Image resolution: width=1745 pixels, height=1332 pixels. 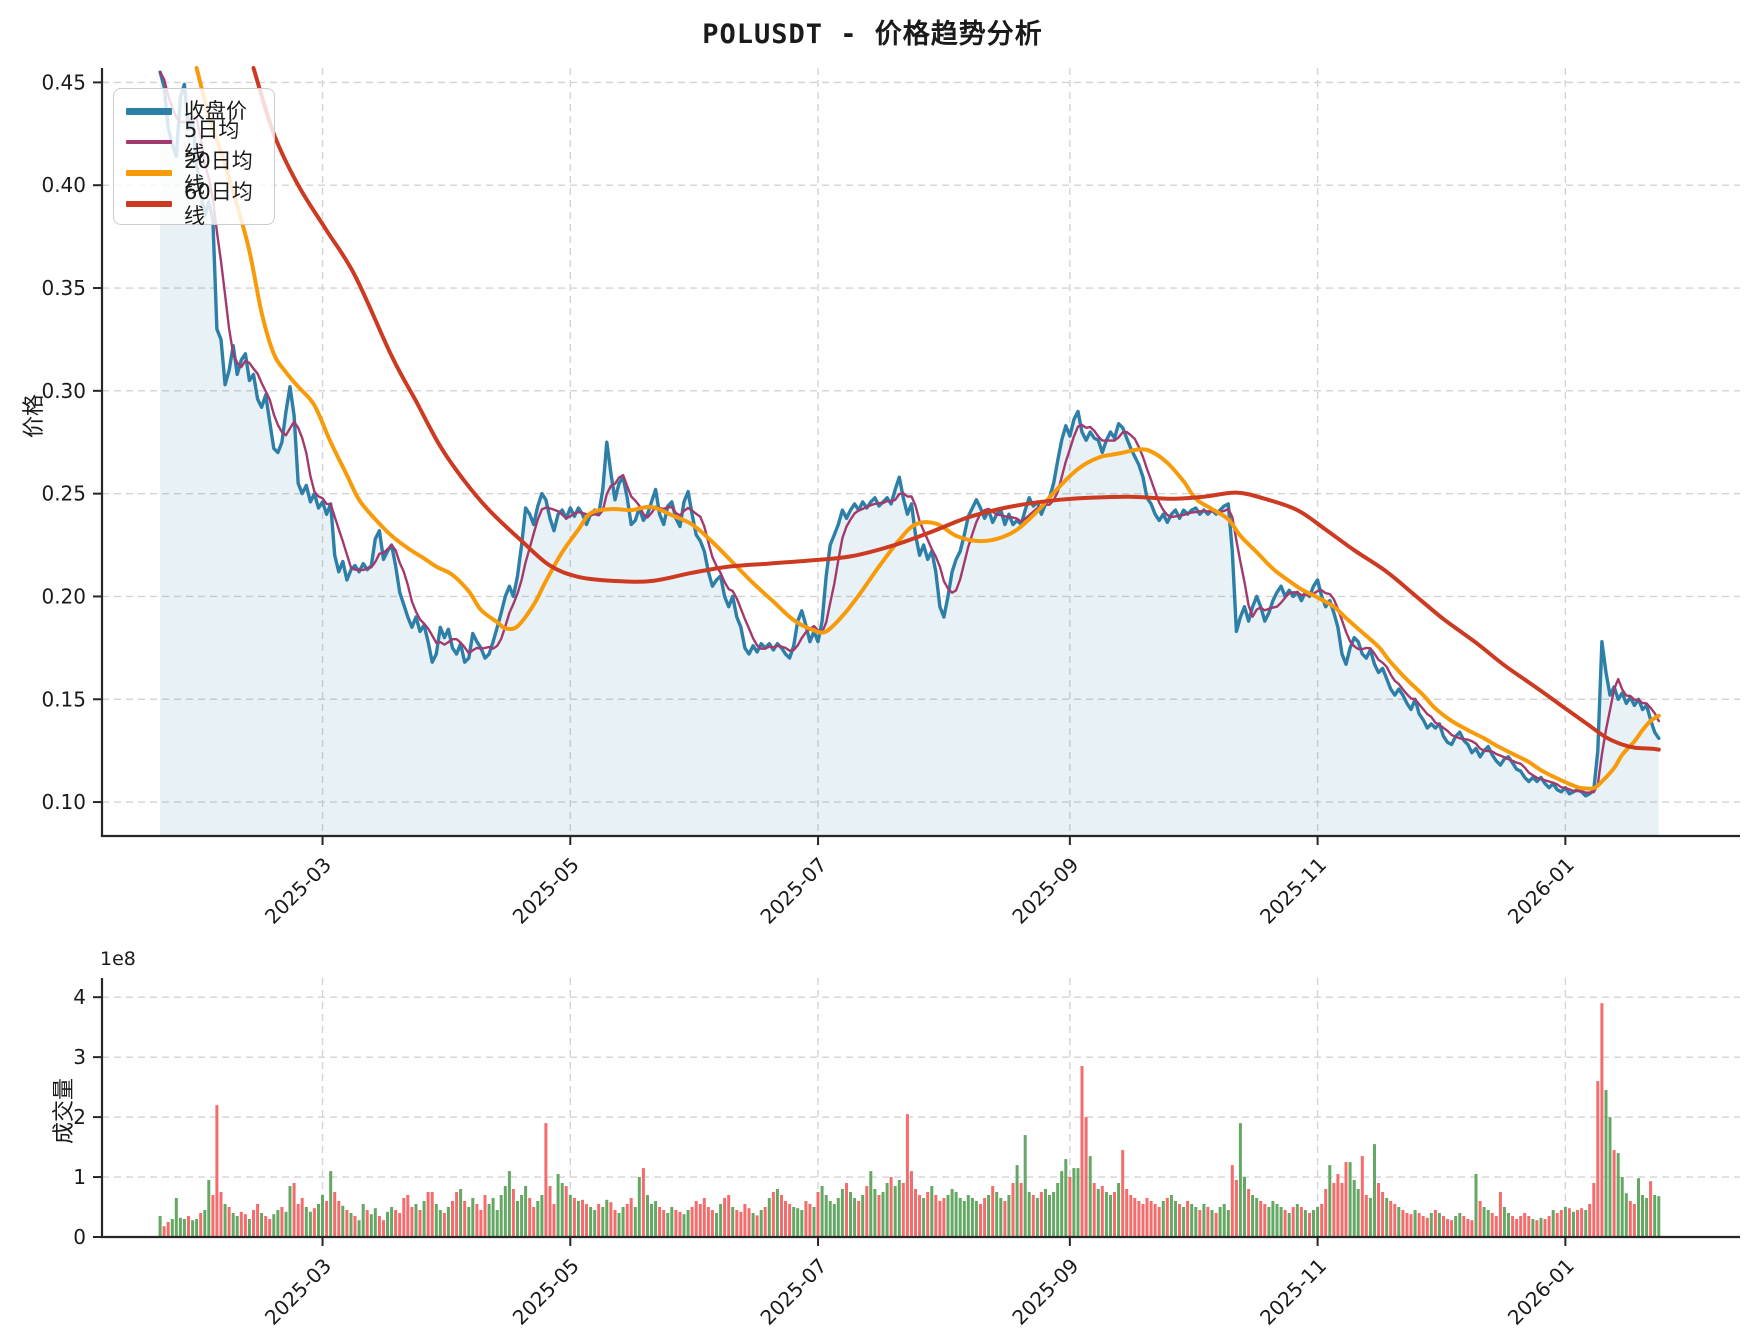 What do you see at coordinates (64, 1111) in the screenshot?
I see `volume-y-axis-label: 成交量` at bounding box center [64, 1111].